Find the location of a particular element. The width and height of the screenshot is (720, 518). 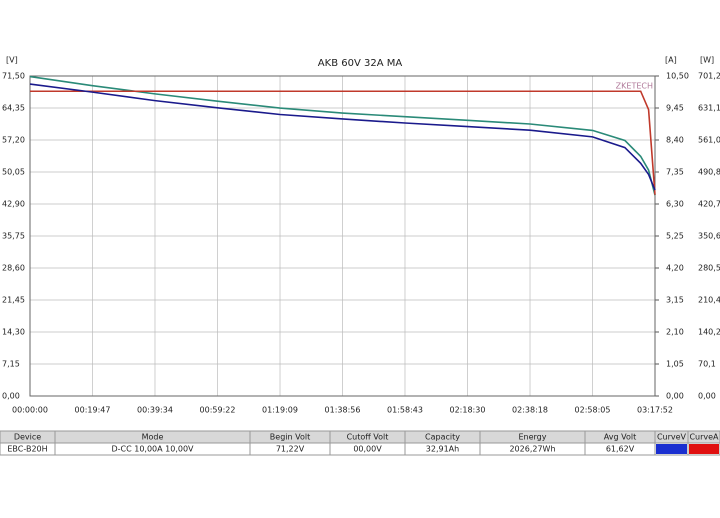

y2-tick-label: 8,40 is located at coordinates (675, 140).